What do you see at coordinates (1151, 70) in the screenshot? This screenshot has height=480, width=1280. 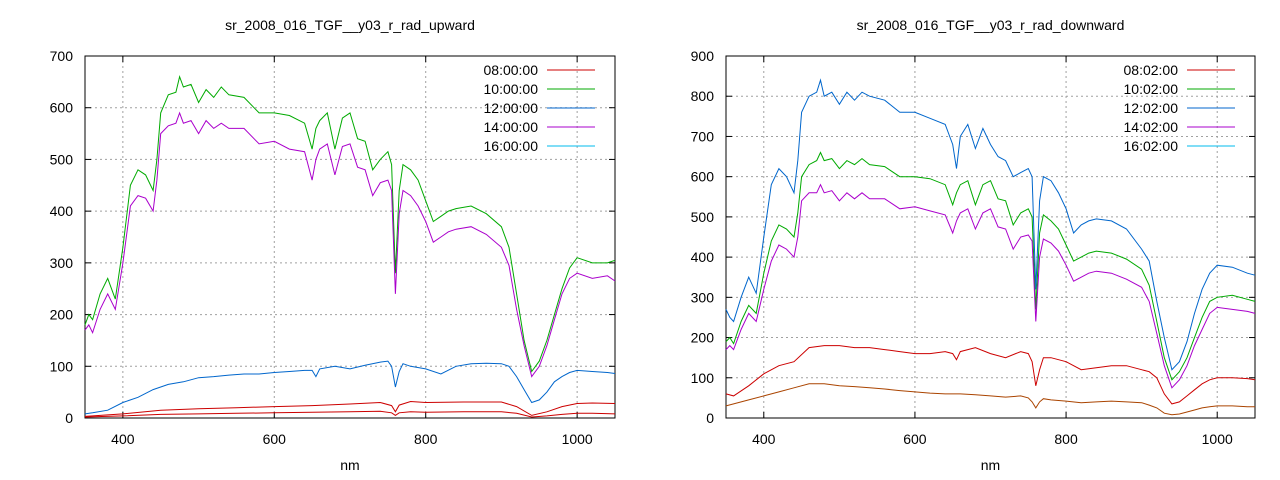 I see `legend-label: 08:02:00` at bounding box center [1151, 70].